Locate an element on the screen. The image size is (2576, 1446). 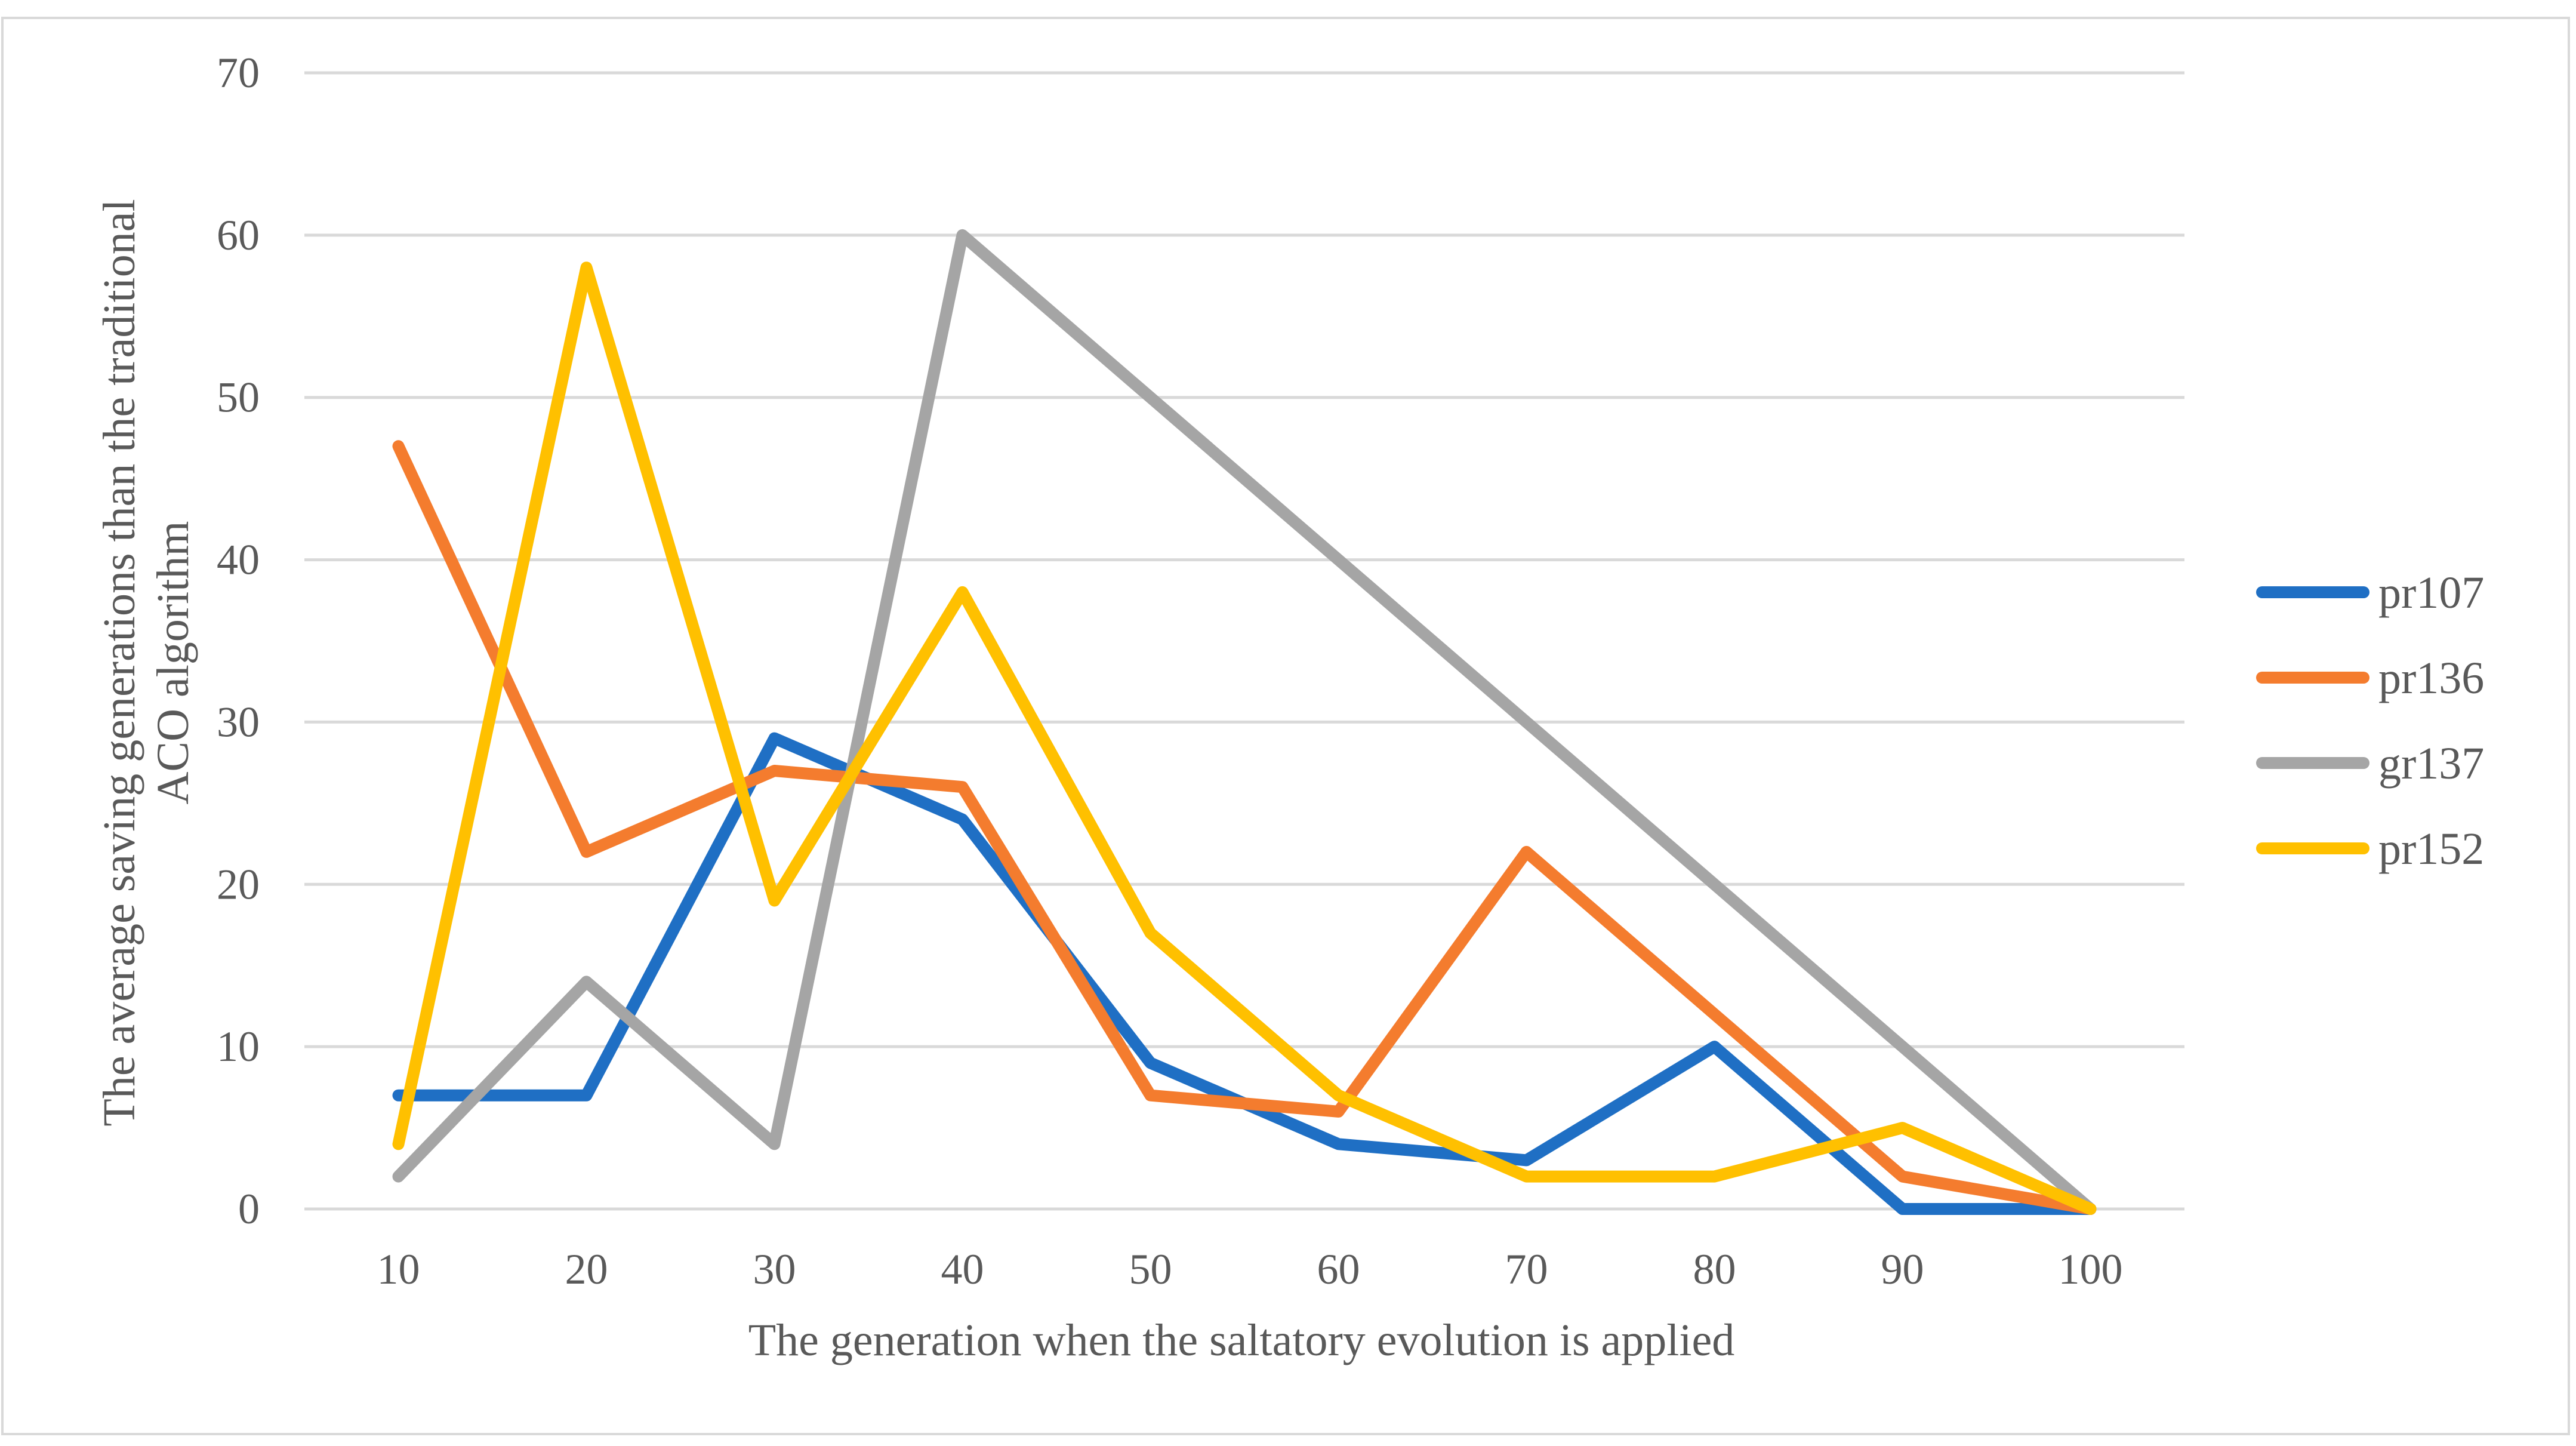
legend-label-gr137: gr137 is located at coordinates (2431, 764).